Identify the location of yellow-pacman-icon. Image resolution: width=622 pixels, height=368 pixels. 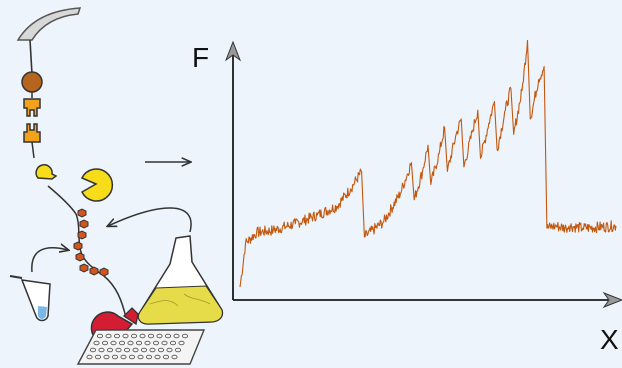
(97, 185).